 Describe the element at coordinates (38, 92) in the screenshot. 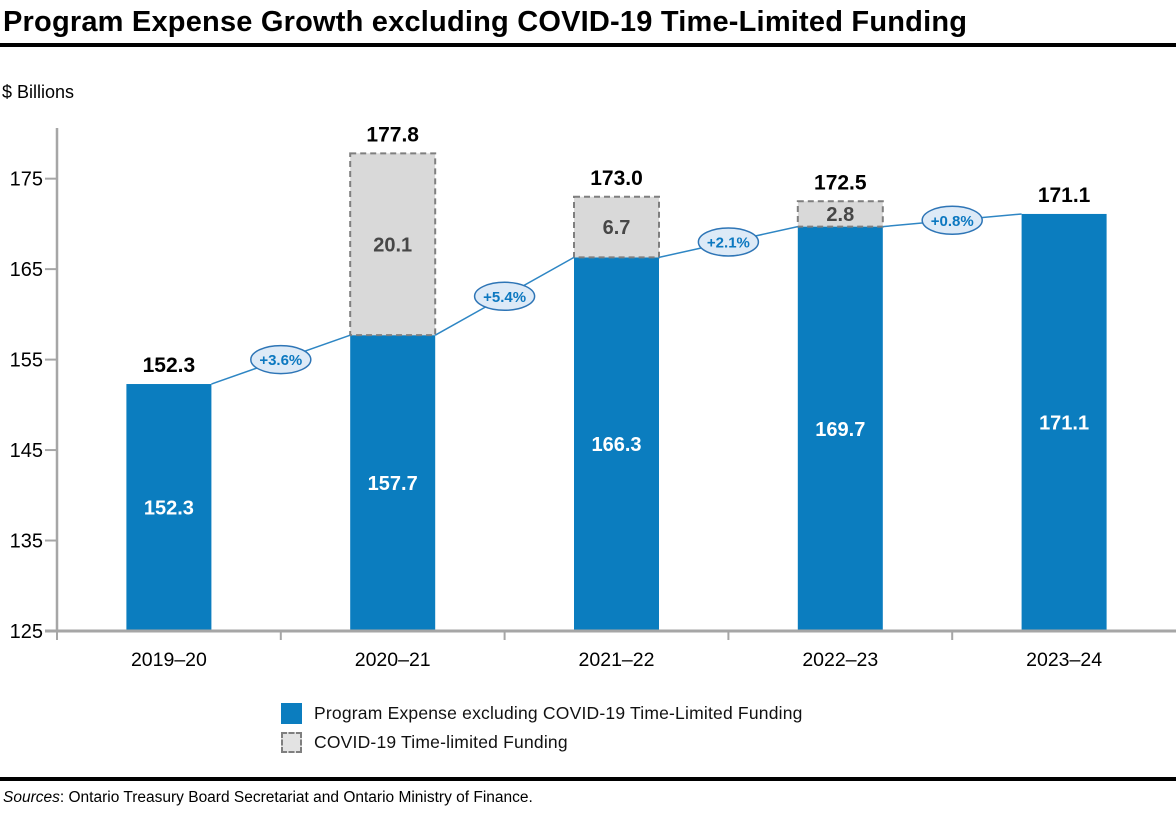

I see `y-axis-unit-label: $ Billions` at that location.